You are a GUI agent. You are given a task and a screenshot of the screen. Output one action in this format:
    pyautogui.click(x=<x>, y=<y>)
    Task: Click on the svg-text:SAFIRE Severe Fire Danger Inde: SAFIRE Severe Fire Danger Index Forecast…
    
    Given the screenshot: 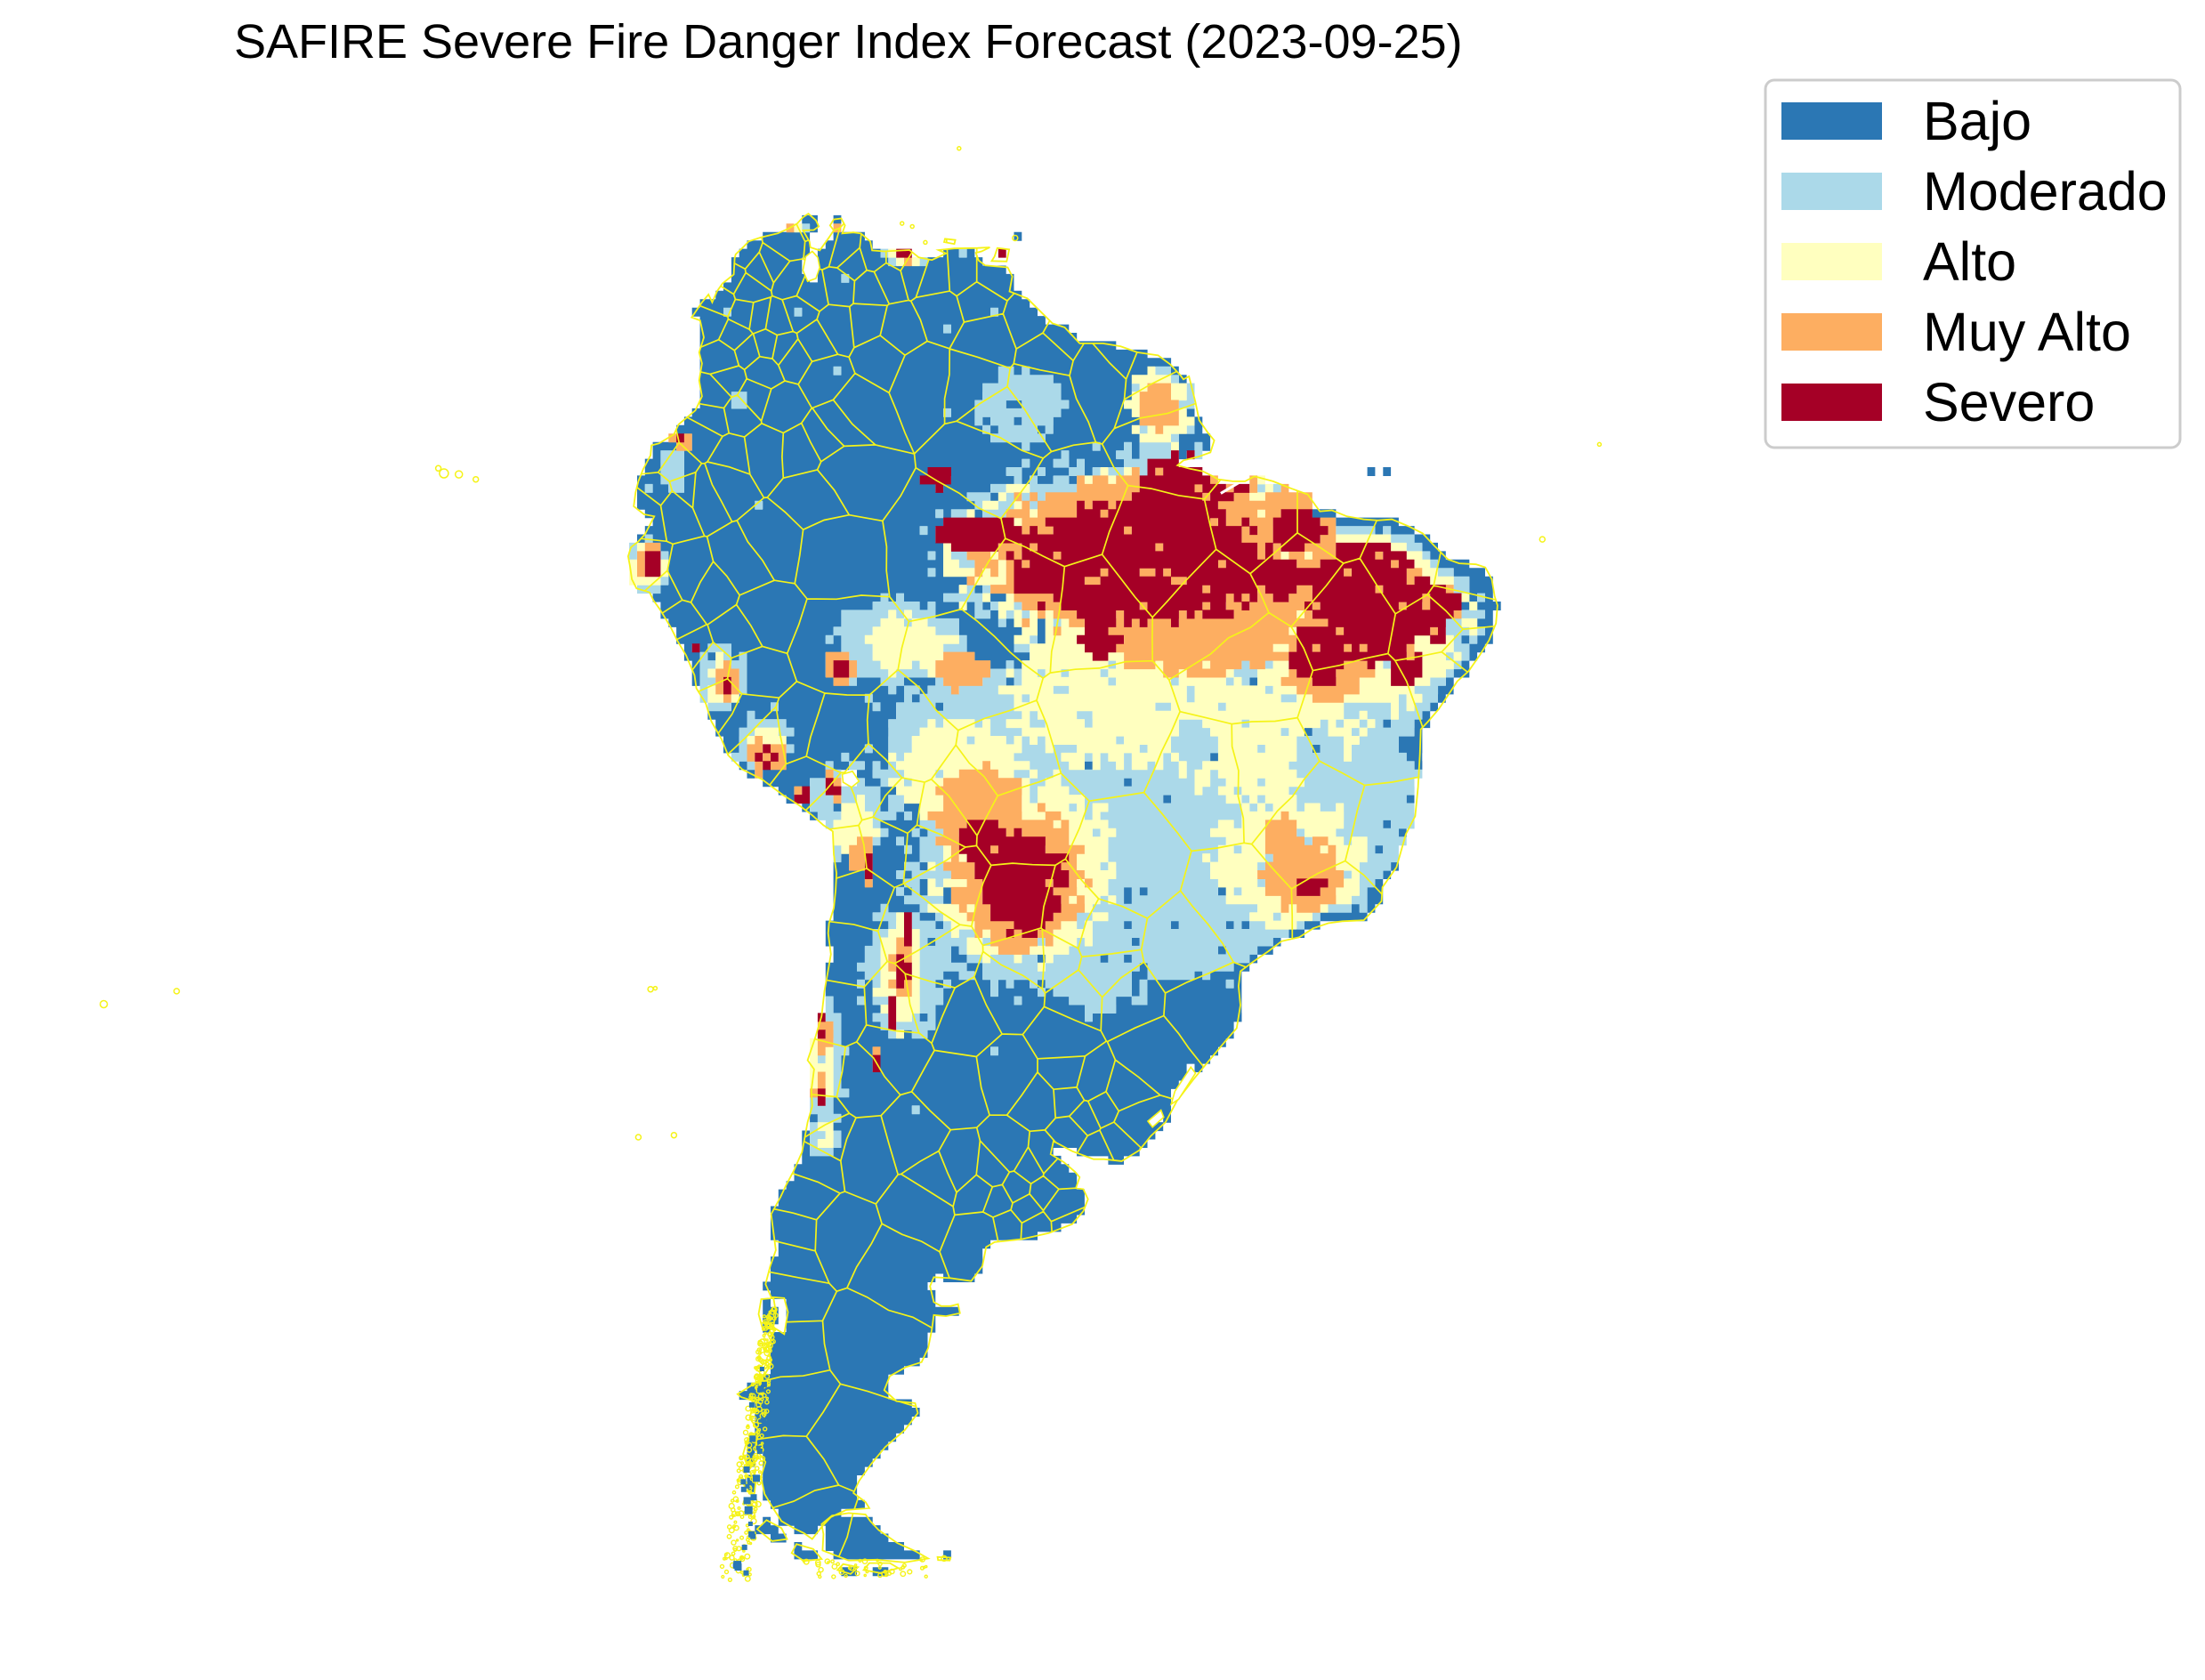 What is the action you would take?
    pyautogui.click(x=848, y=42)
    